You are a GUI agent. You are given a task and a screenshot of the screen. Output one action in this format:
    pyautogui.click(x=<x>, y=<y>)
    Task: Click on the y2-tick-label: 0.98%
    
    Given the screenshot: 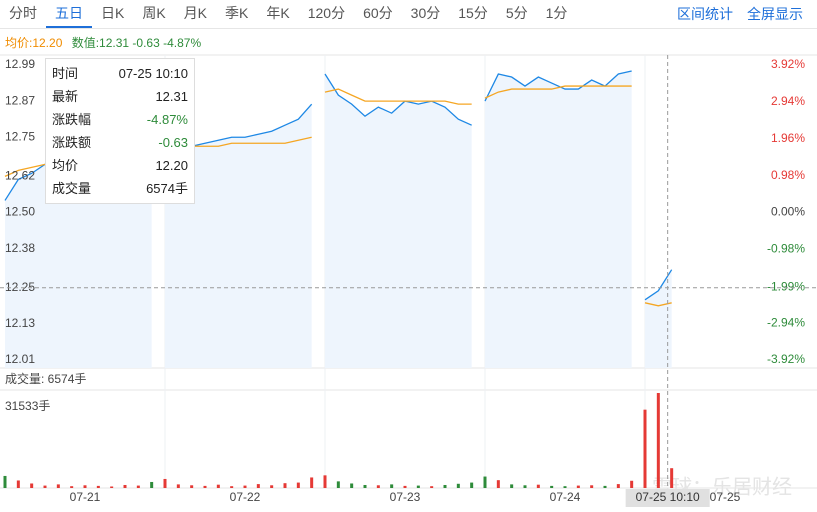 What is the action you would take?
    pyautogui.click(x=788, y=175)
    